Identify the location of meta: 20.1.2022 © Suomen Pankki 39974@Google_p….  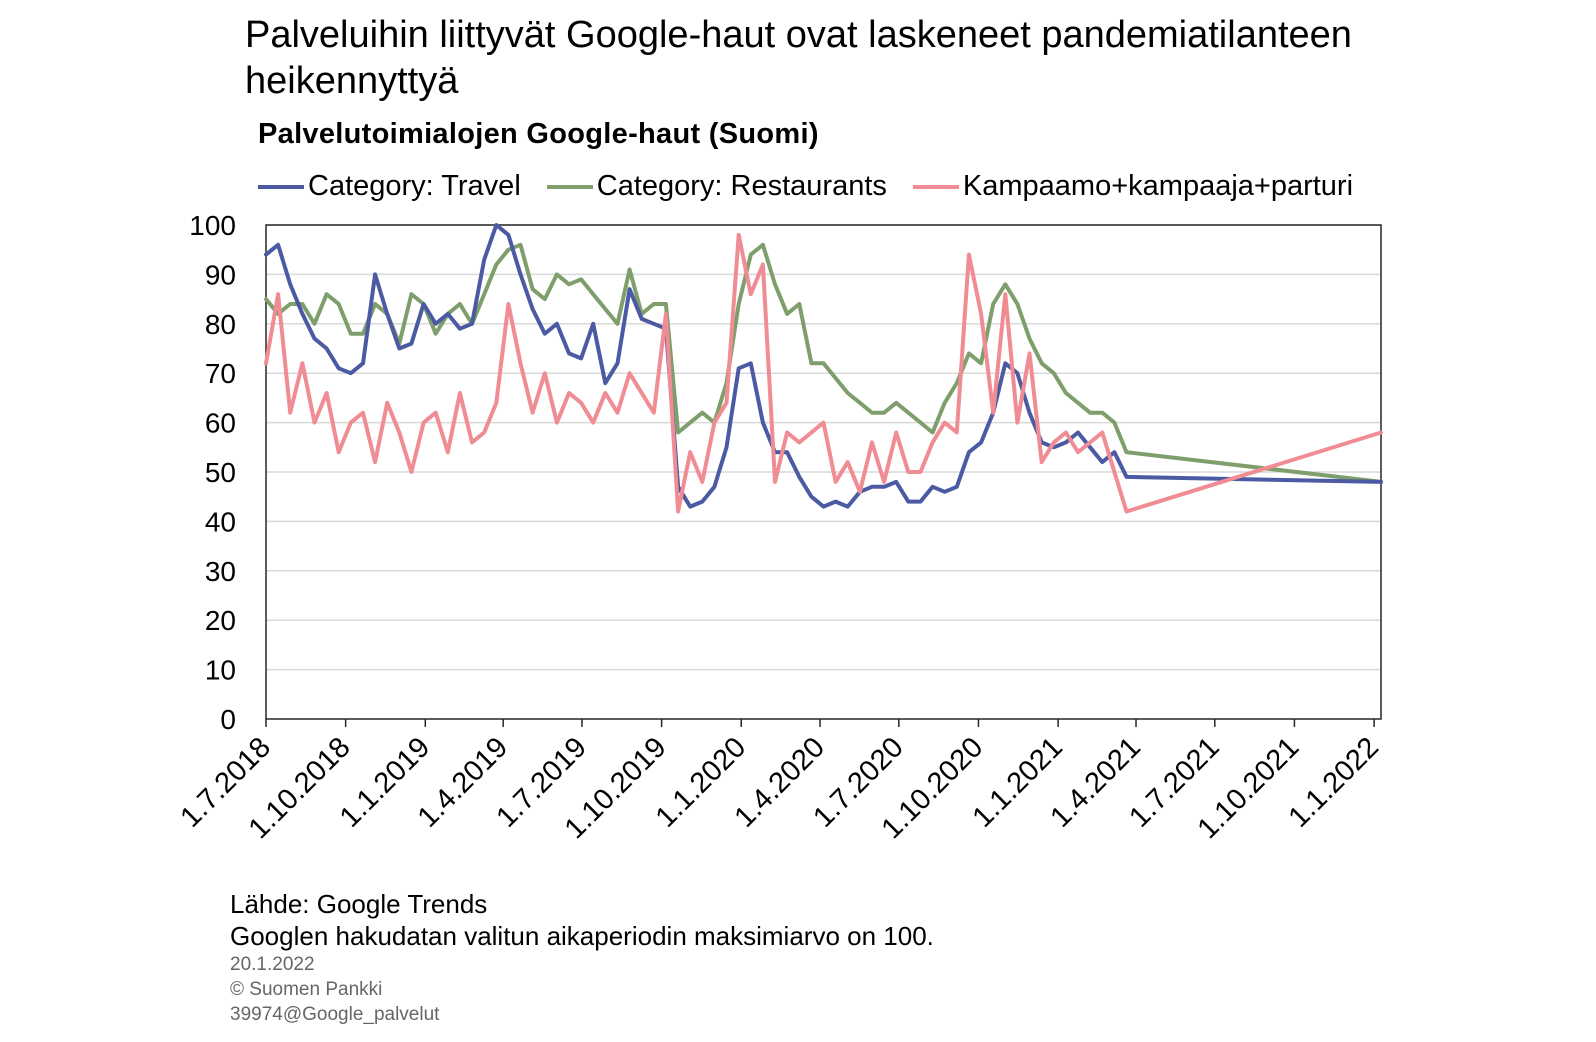
(334, 989).